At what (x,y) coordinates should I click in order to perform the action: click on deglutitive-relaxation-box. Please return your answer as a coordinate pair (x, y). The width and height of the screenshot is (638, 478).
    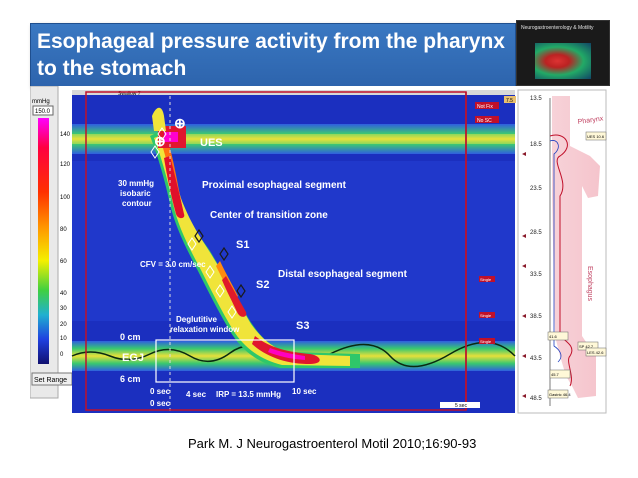
    Looking at the image, I should click on (225, 361).